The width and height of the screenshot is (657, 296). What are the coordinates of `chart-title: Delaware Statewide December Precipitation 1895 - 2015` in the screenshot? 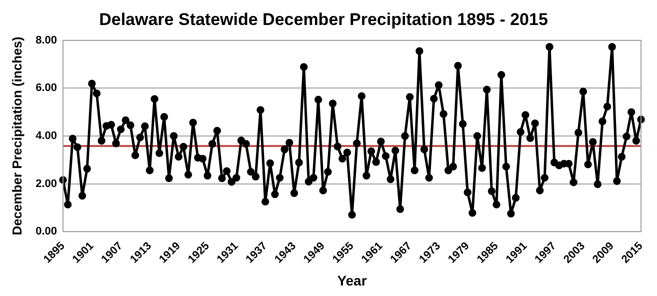 It's located at (323, 19).